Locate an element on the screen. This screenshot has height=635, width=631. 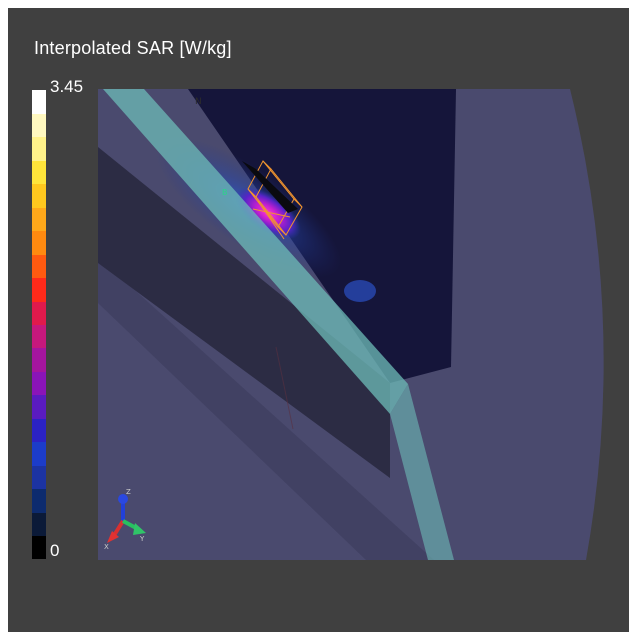
colorbar-min-label: 0 is located at coordinates (55, 550).